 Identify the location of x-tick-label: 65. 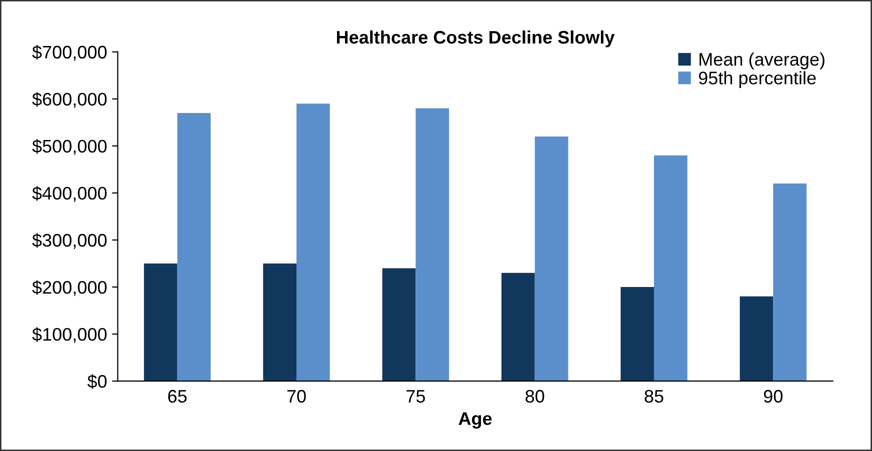
(177, 396).